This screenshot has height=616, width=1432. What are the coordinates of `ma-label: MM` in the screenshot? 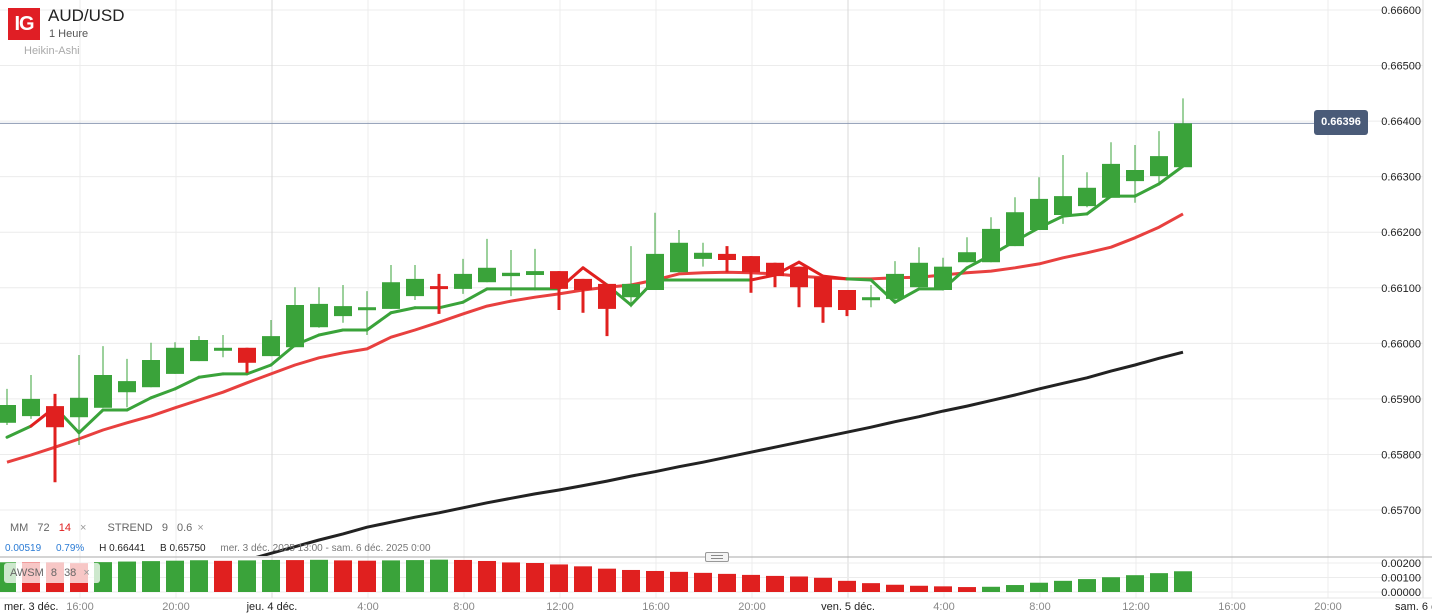 It's located at (19, 528).